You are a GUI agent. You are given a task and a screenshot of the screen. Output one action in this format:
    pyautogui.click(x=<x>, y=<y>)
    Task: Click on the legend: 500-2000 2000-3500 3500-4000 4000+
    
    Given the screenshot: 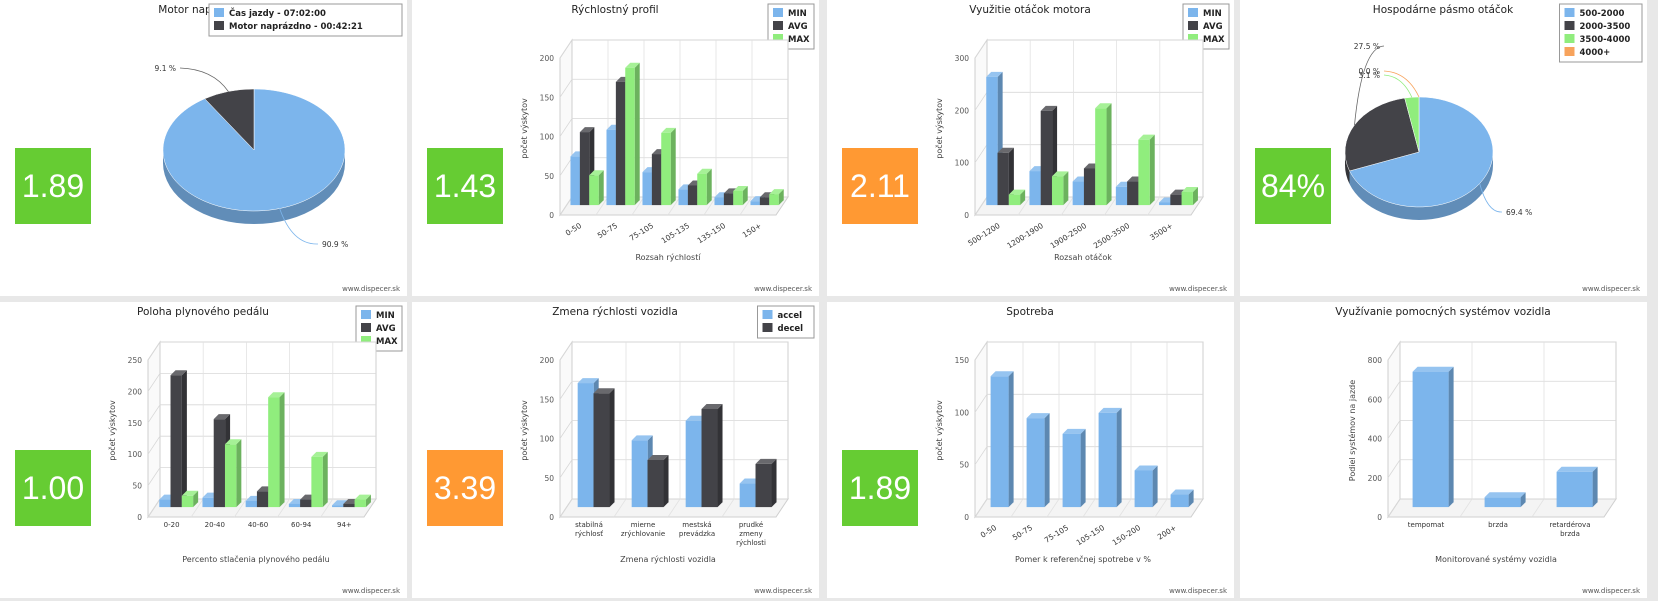 What is the action you would take?
    pyautogui.click(x=1601, y=33)
    